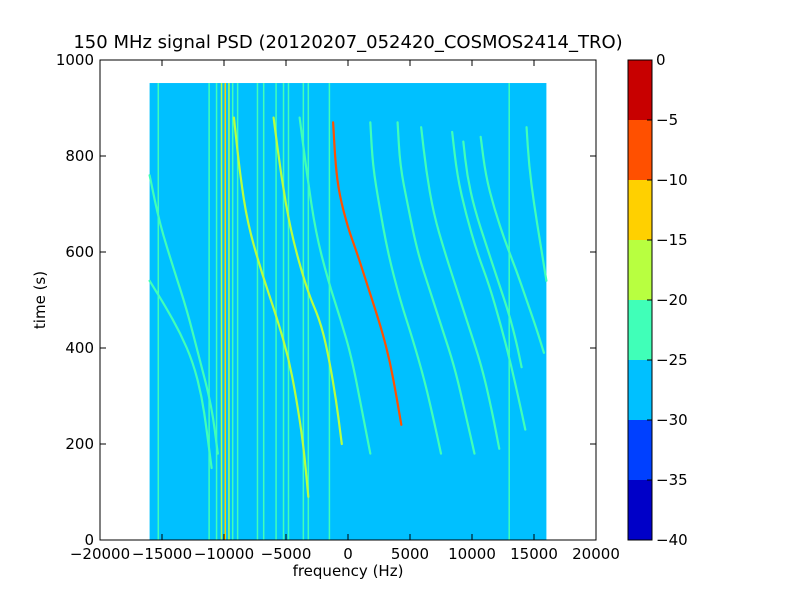 This screenshot has height=600, width=800. Describe the element at coordinates (79, 348) in the screenshot. I see `y-tick-label: 400` at that location.